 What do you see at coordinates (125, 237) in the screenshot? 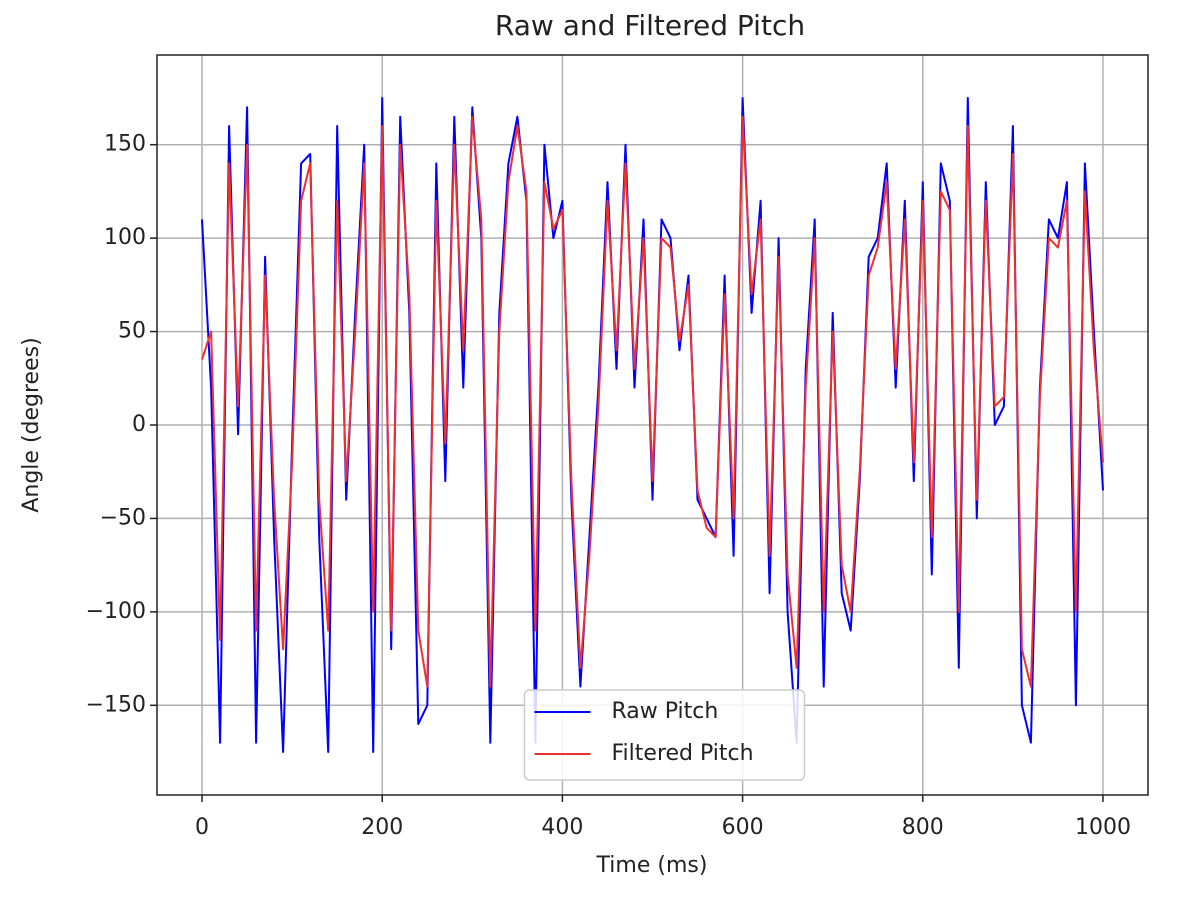
I see `y-tick-label: 100` at bounding box center [125, 237].